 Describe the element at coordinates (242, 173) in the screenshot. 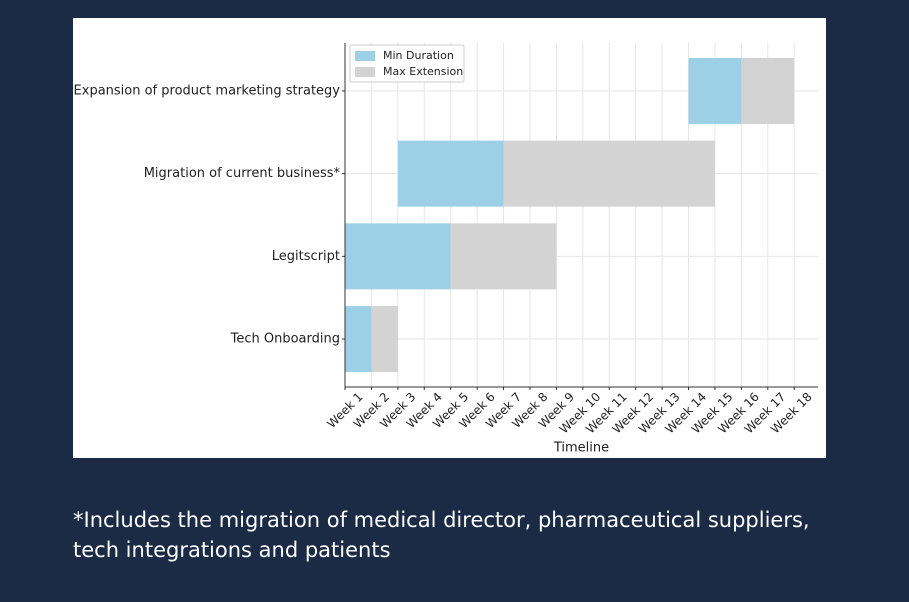

I see `y-tick-label: Migration of current business*` at that location.